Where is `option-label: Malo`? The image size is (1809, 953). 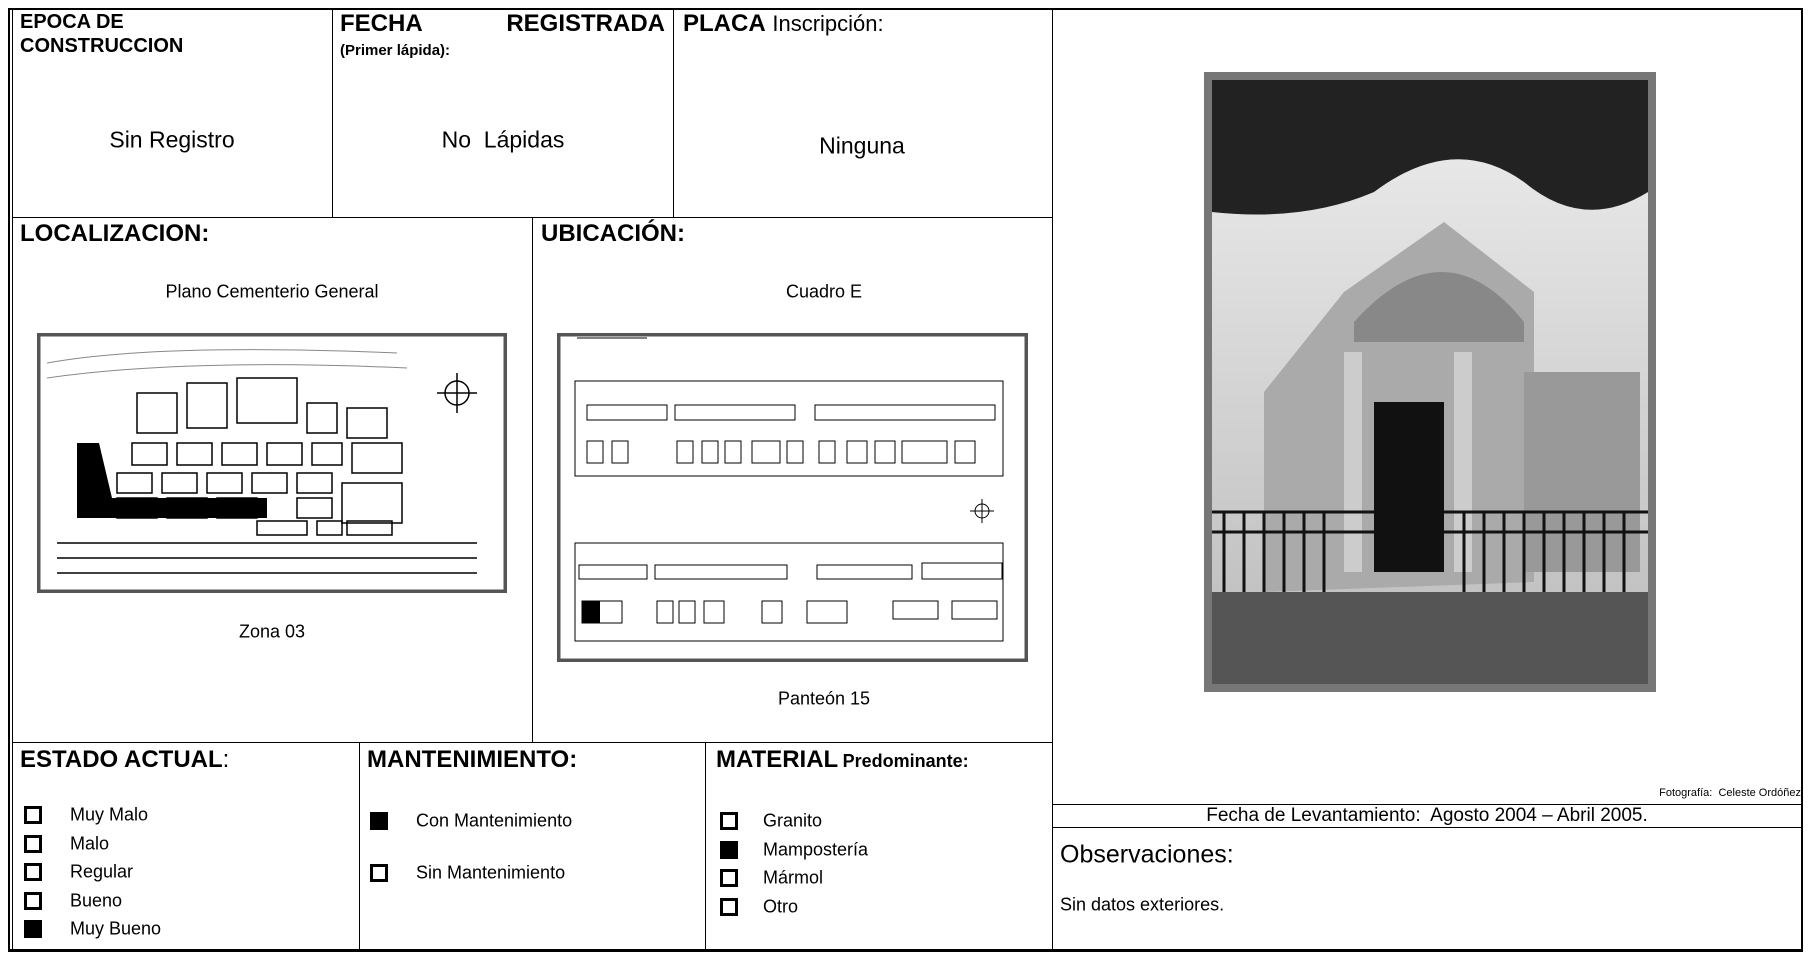 option-label: Malo is located at coordinates (90, 843).